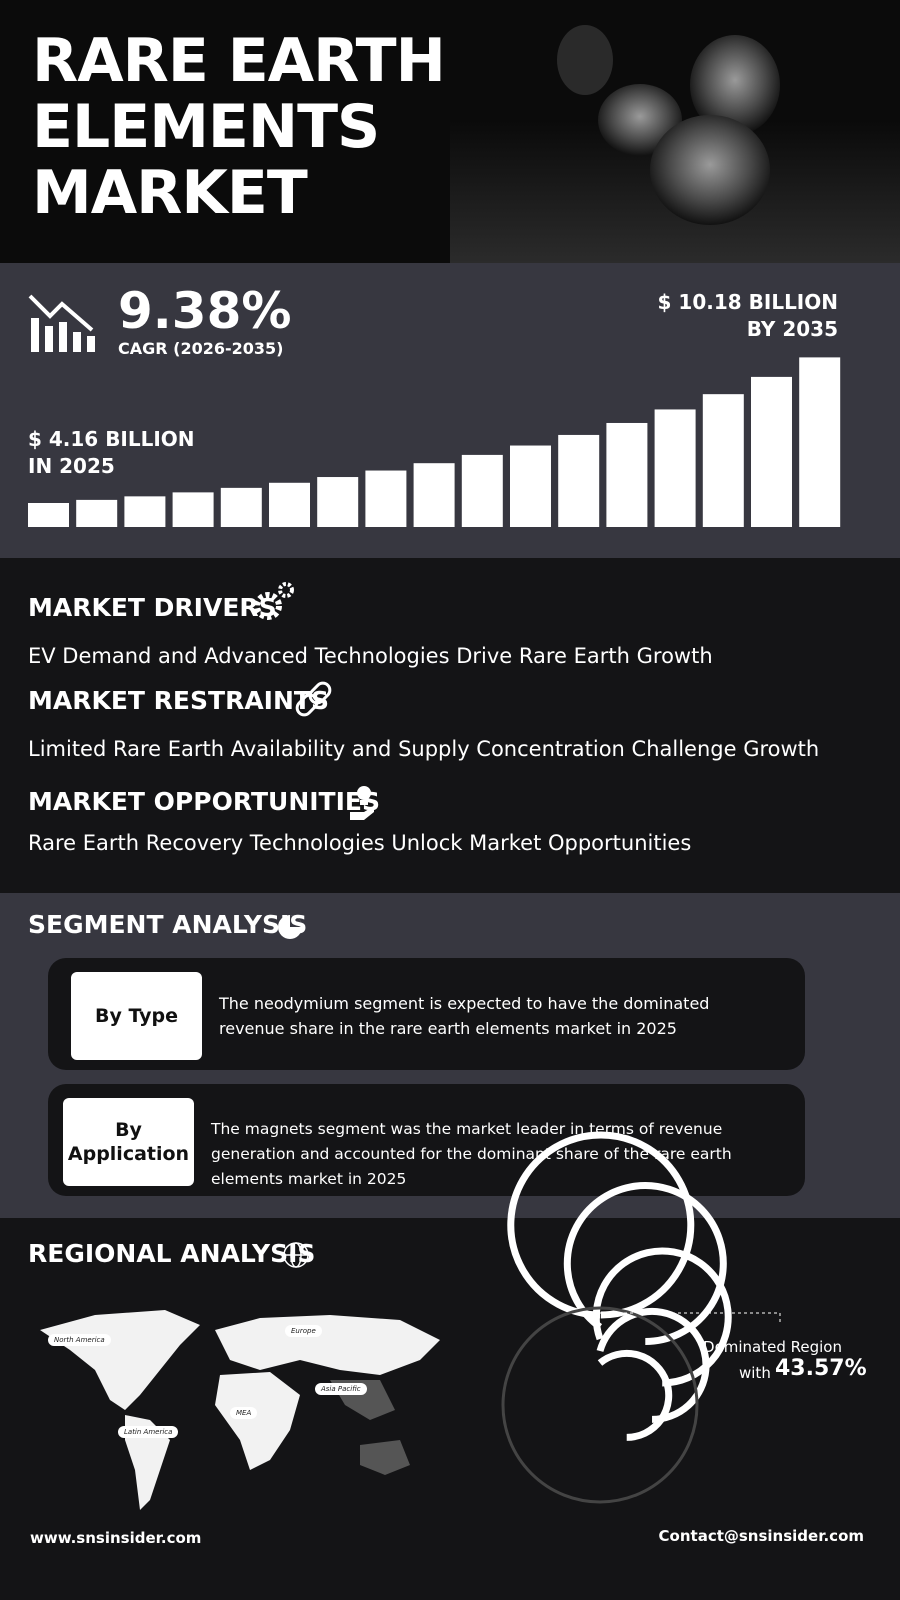 The image size is (900, 1600). Describe the element at coordinates (116, 1538) in the screenshot. I see `website: www.snsinsider.com` at that location.